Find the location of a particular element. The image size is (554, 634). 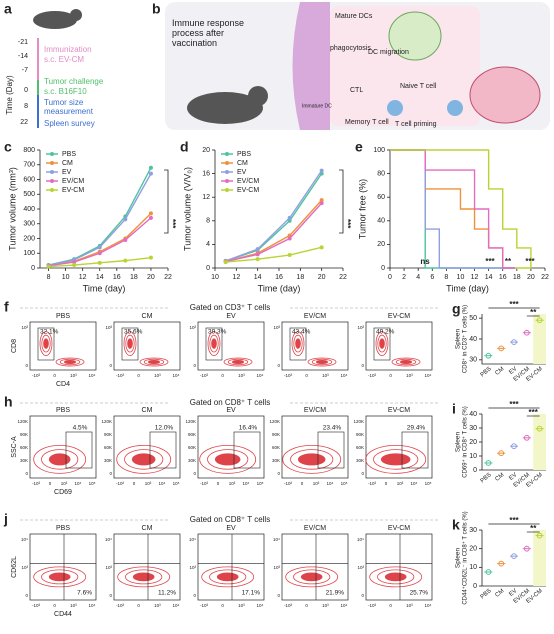

y-tick-label: 60K is located at coordinates (276, 447).